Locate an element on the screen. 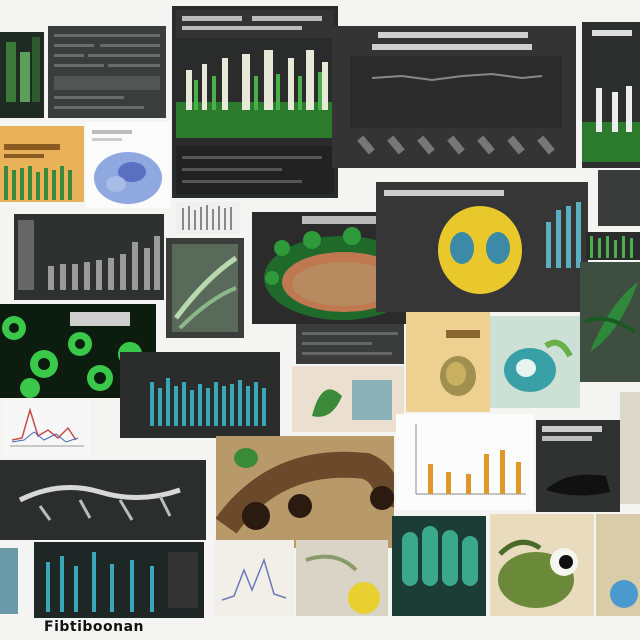 Image resolution: width=640 pixels, height=640 pixels. tube-illustration-icon is located at coordinates (305, 492).